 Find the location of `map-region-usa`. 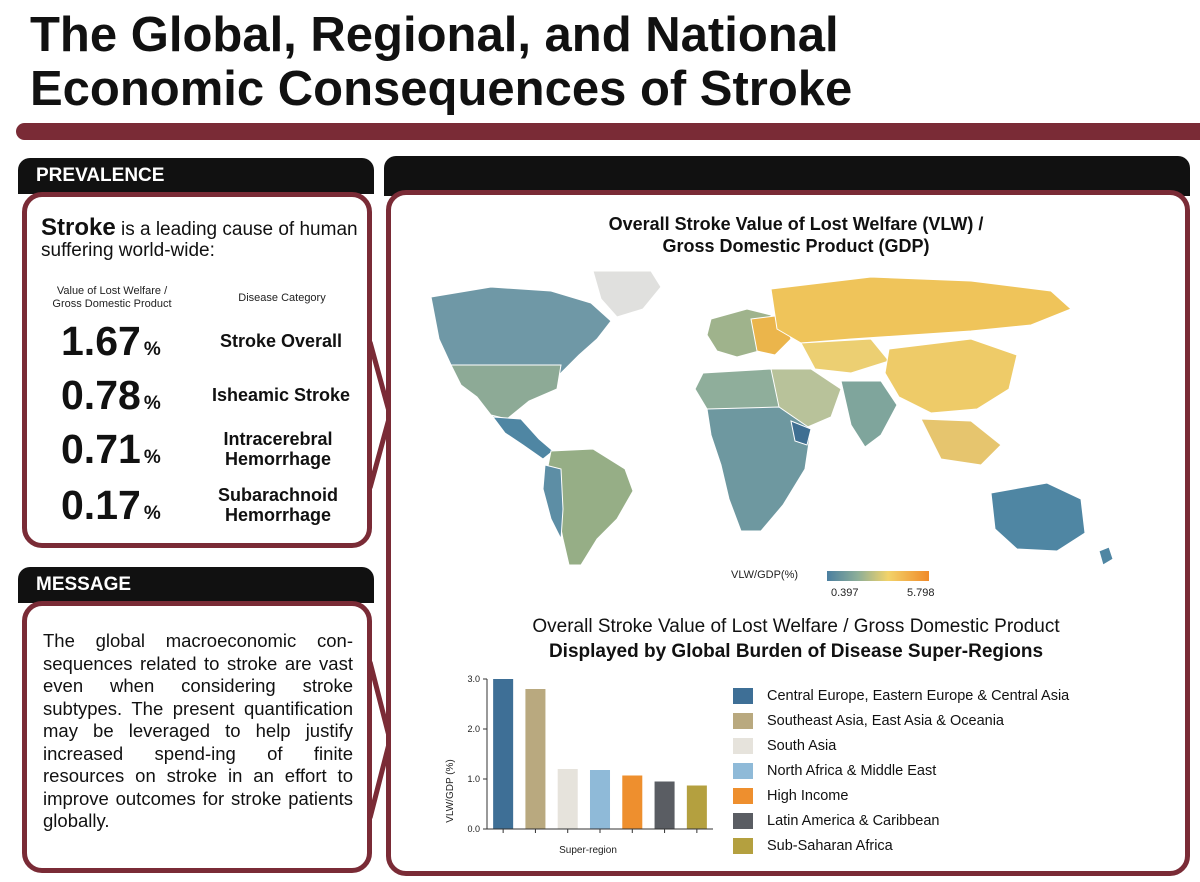

map-region-usa is located at coordinates (506, 392).